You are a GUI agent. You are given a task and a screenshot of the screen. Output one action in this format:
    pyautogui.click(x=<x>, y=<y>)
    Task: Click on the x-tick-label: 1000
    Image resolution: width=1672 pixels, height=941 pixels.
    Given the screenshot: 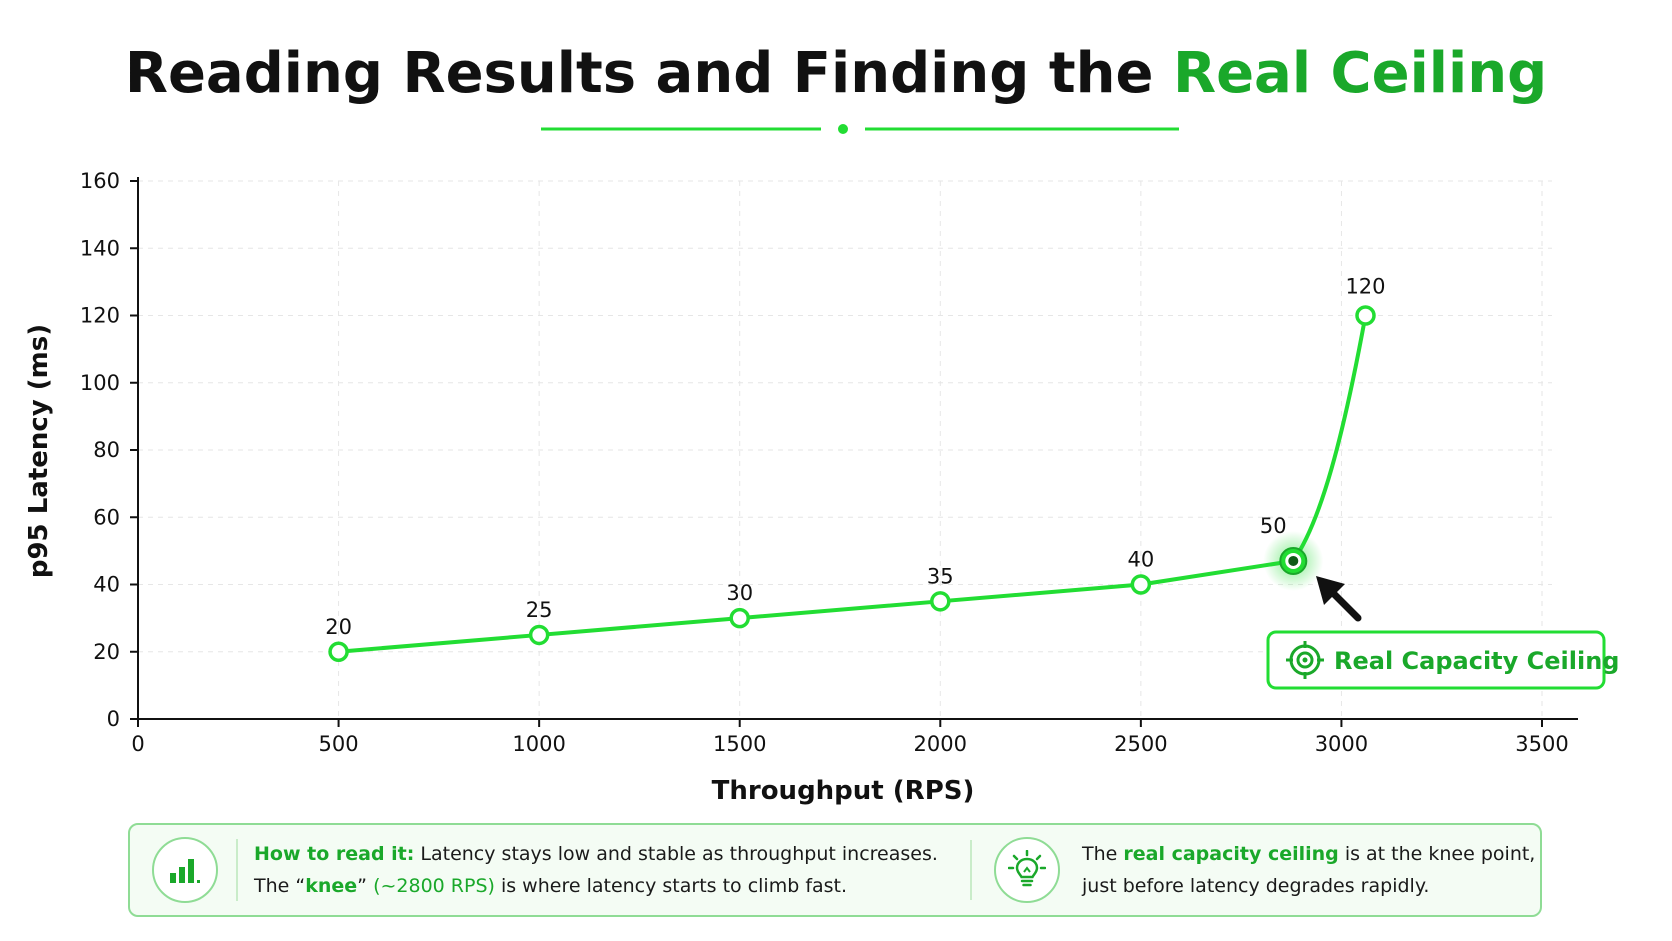 What is the action you would take?
    pyautogui.click(x=538, y=744)
    